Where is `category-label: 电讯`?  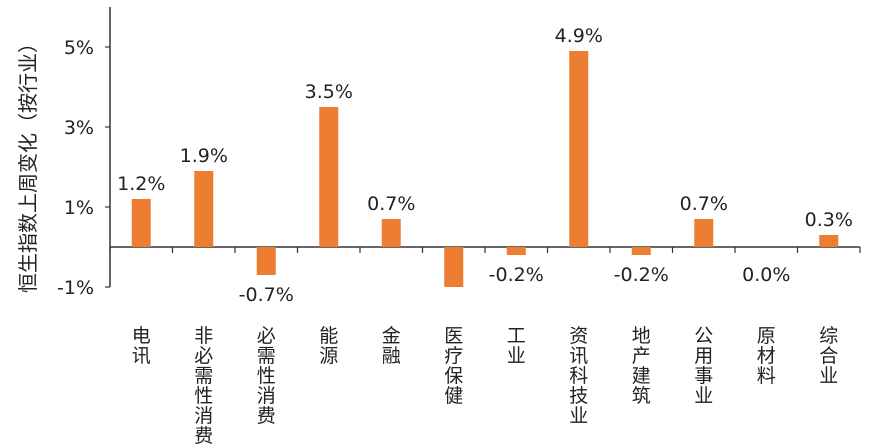
category-label: 电讯 is located at coordinates (141, 346).